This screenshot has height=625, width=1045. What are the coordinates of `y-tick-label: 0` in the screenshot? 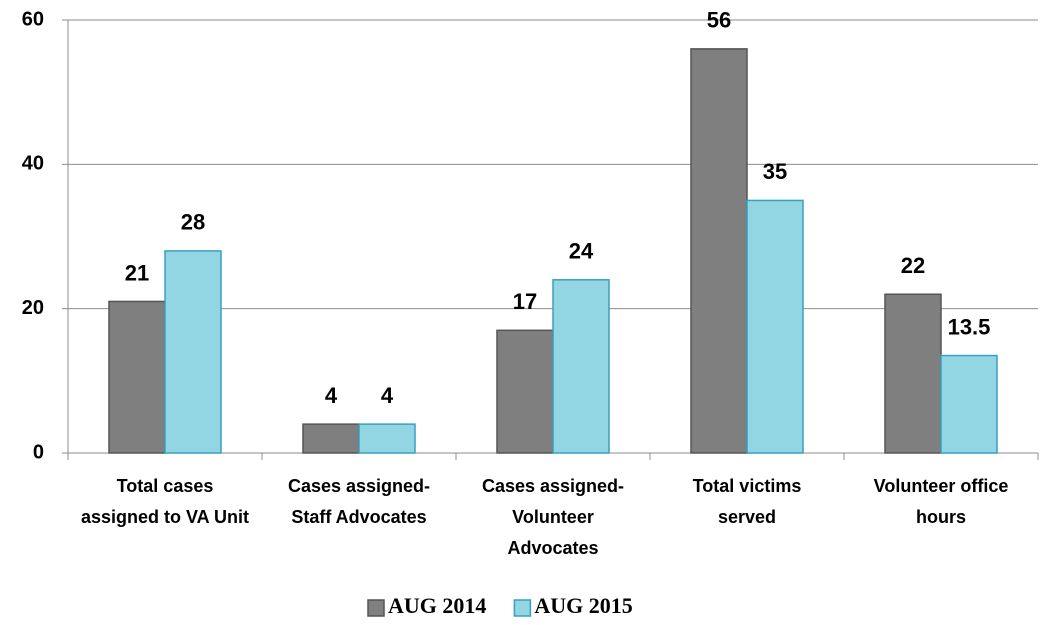 It's located at (38, 452).